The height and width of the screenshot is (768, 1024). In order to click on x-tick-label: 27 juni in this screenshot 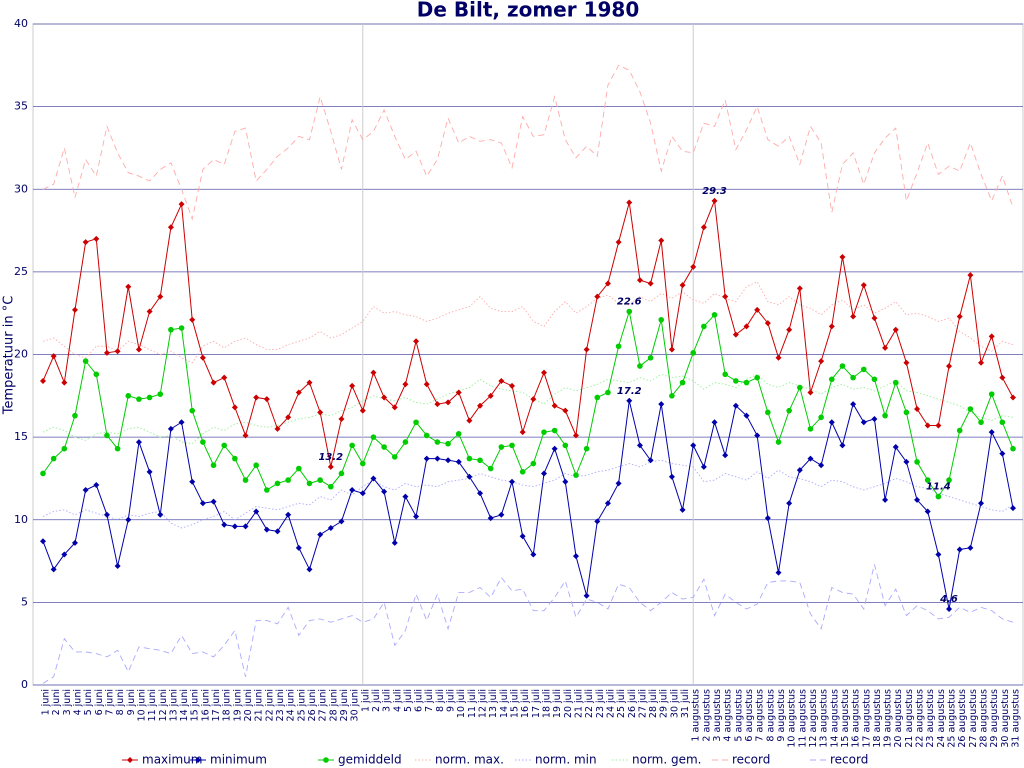, I will do `click(323, 705)`.